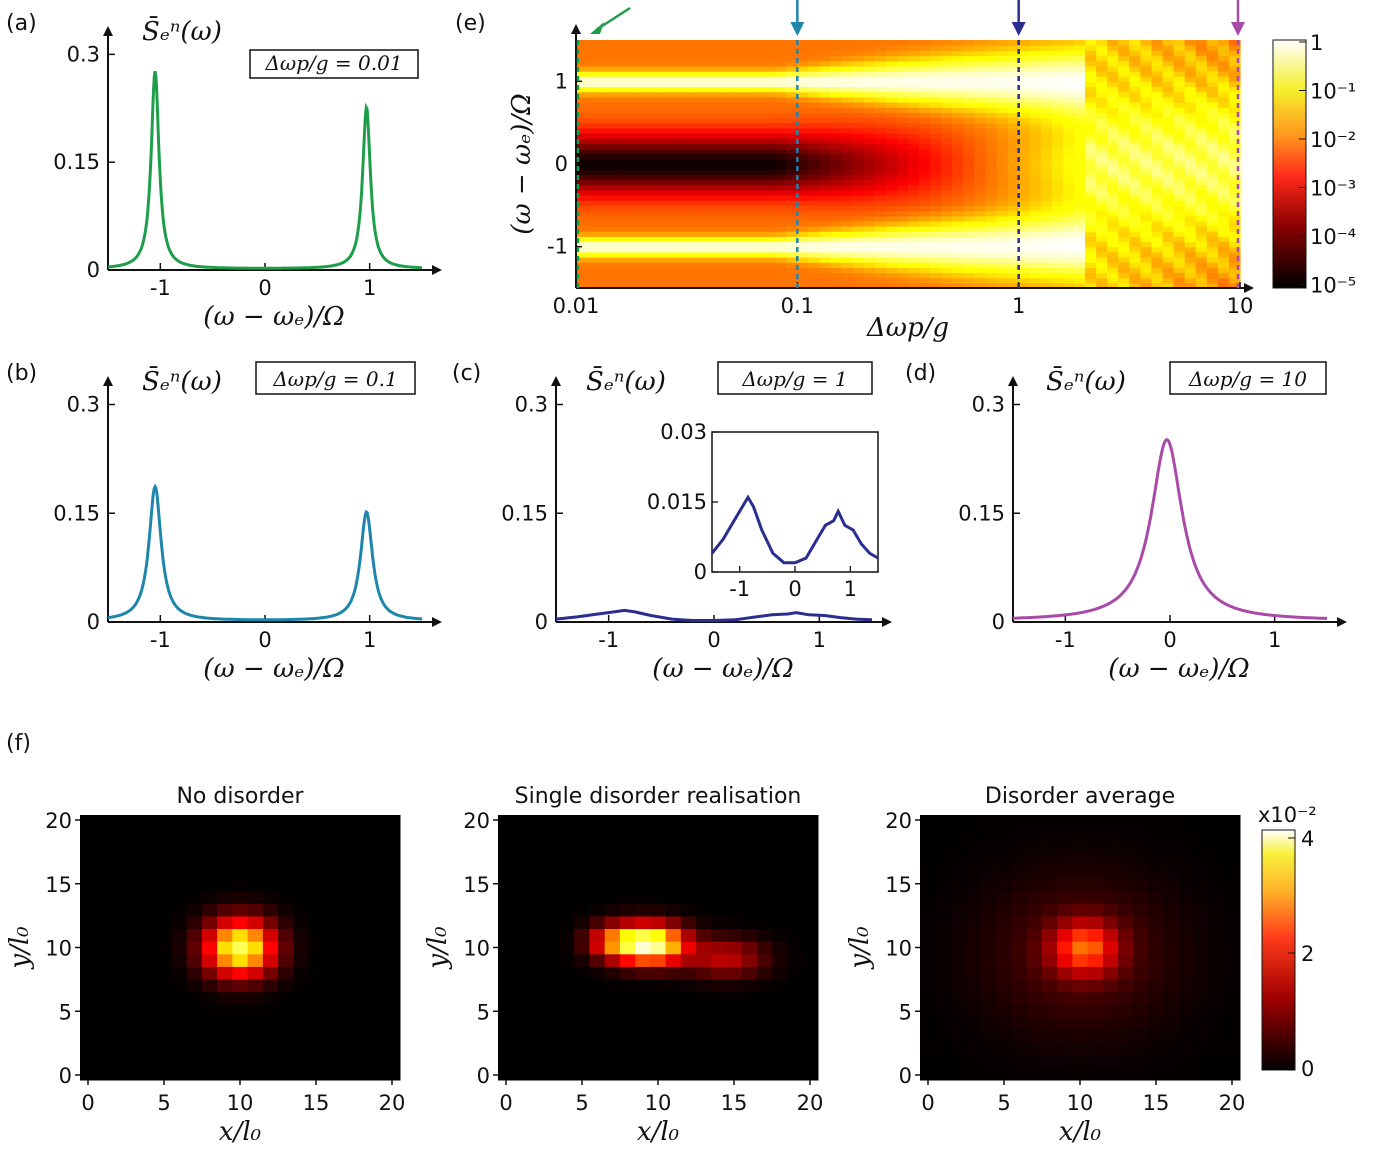 The height and width of the screenshot is (1153, 1395). What do you see at coordinates (182, 31) in the screenshot?
I see `y-axis-label: S̄ₑⁿ(ω)` at bounding box center [182, 31].